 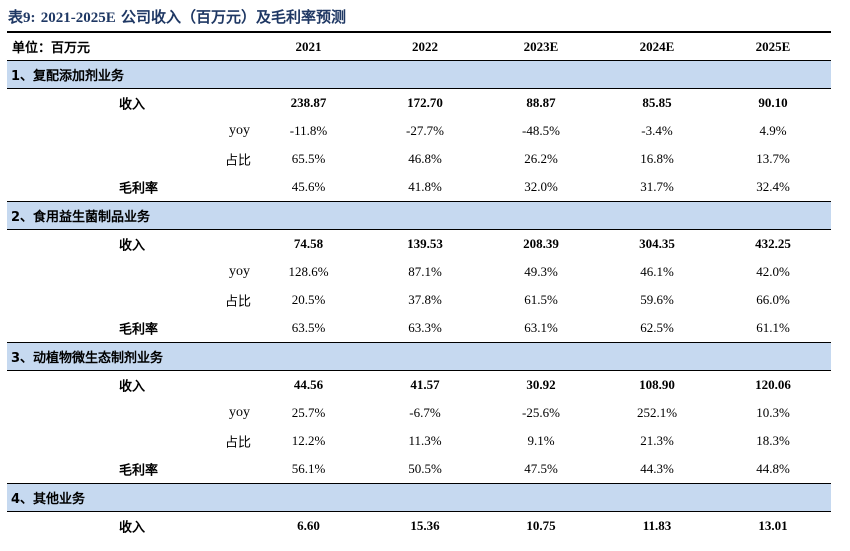 What do you see at coordinates (425, 271) in the screenshot?
I see `table-cell: 87.1%` at bounding box center [425, 271].